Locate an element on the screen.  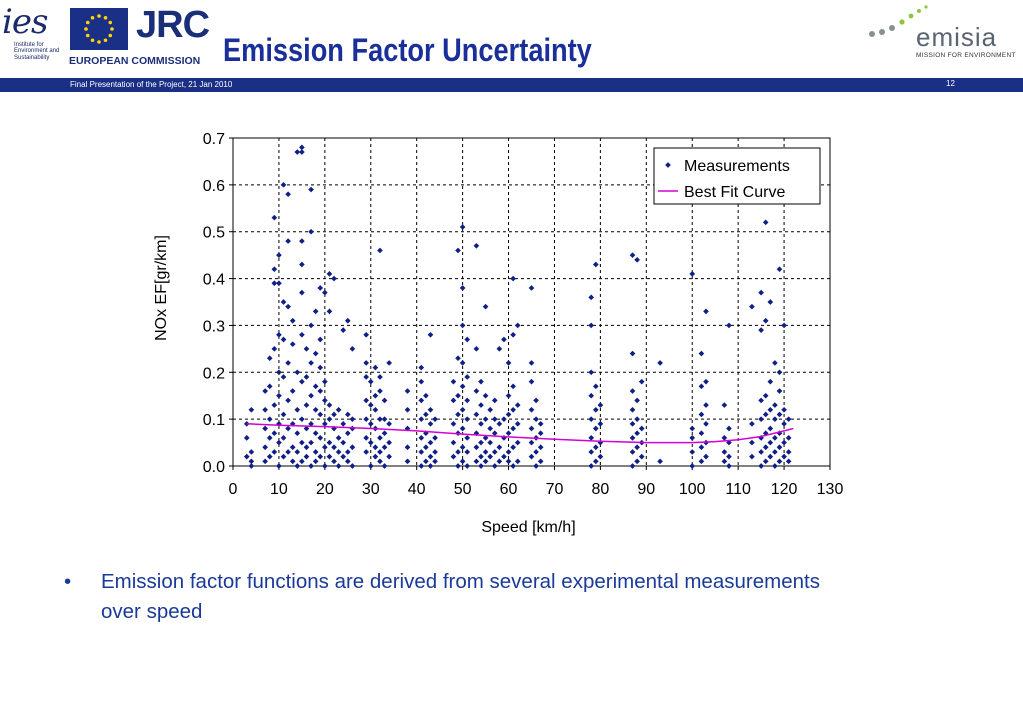
x-tick-label: 120 is located at coordinates (784, 489).